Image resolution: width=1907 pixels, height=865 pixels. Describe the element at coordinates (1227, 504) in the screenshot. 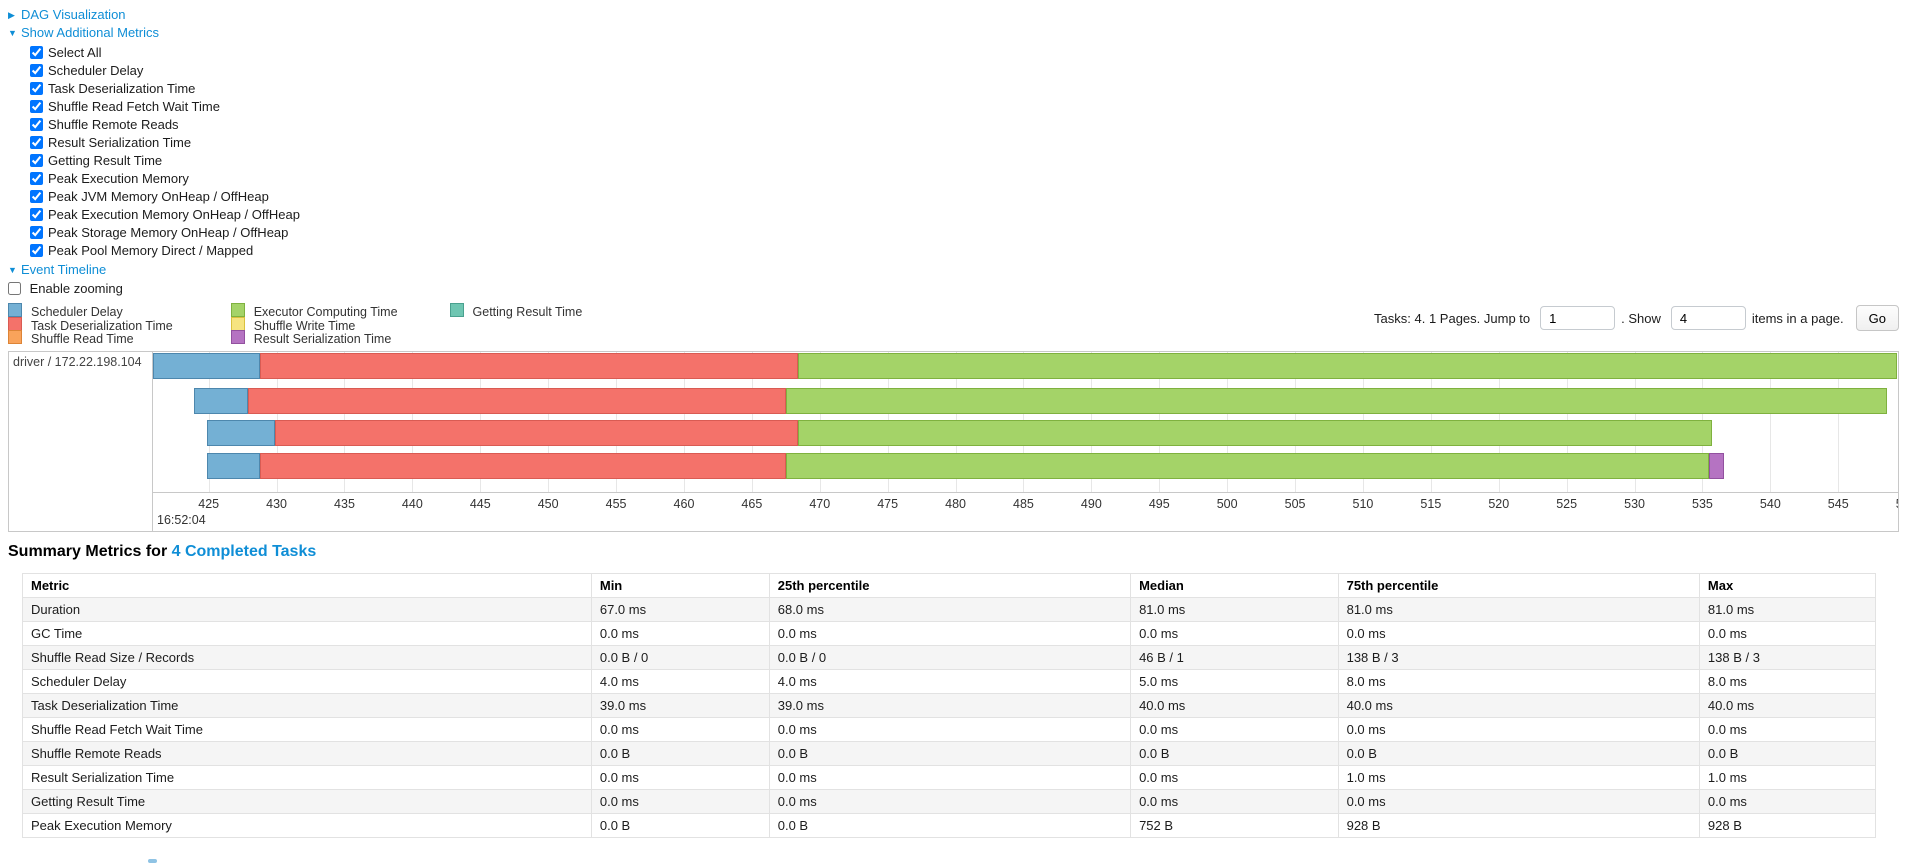

I see `timeline-tick-label: 500` at that location.